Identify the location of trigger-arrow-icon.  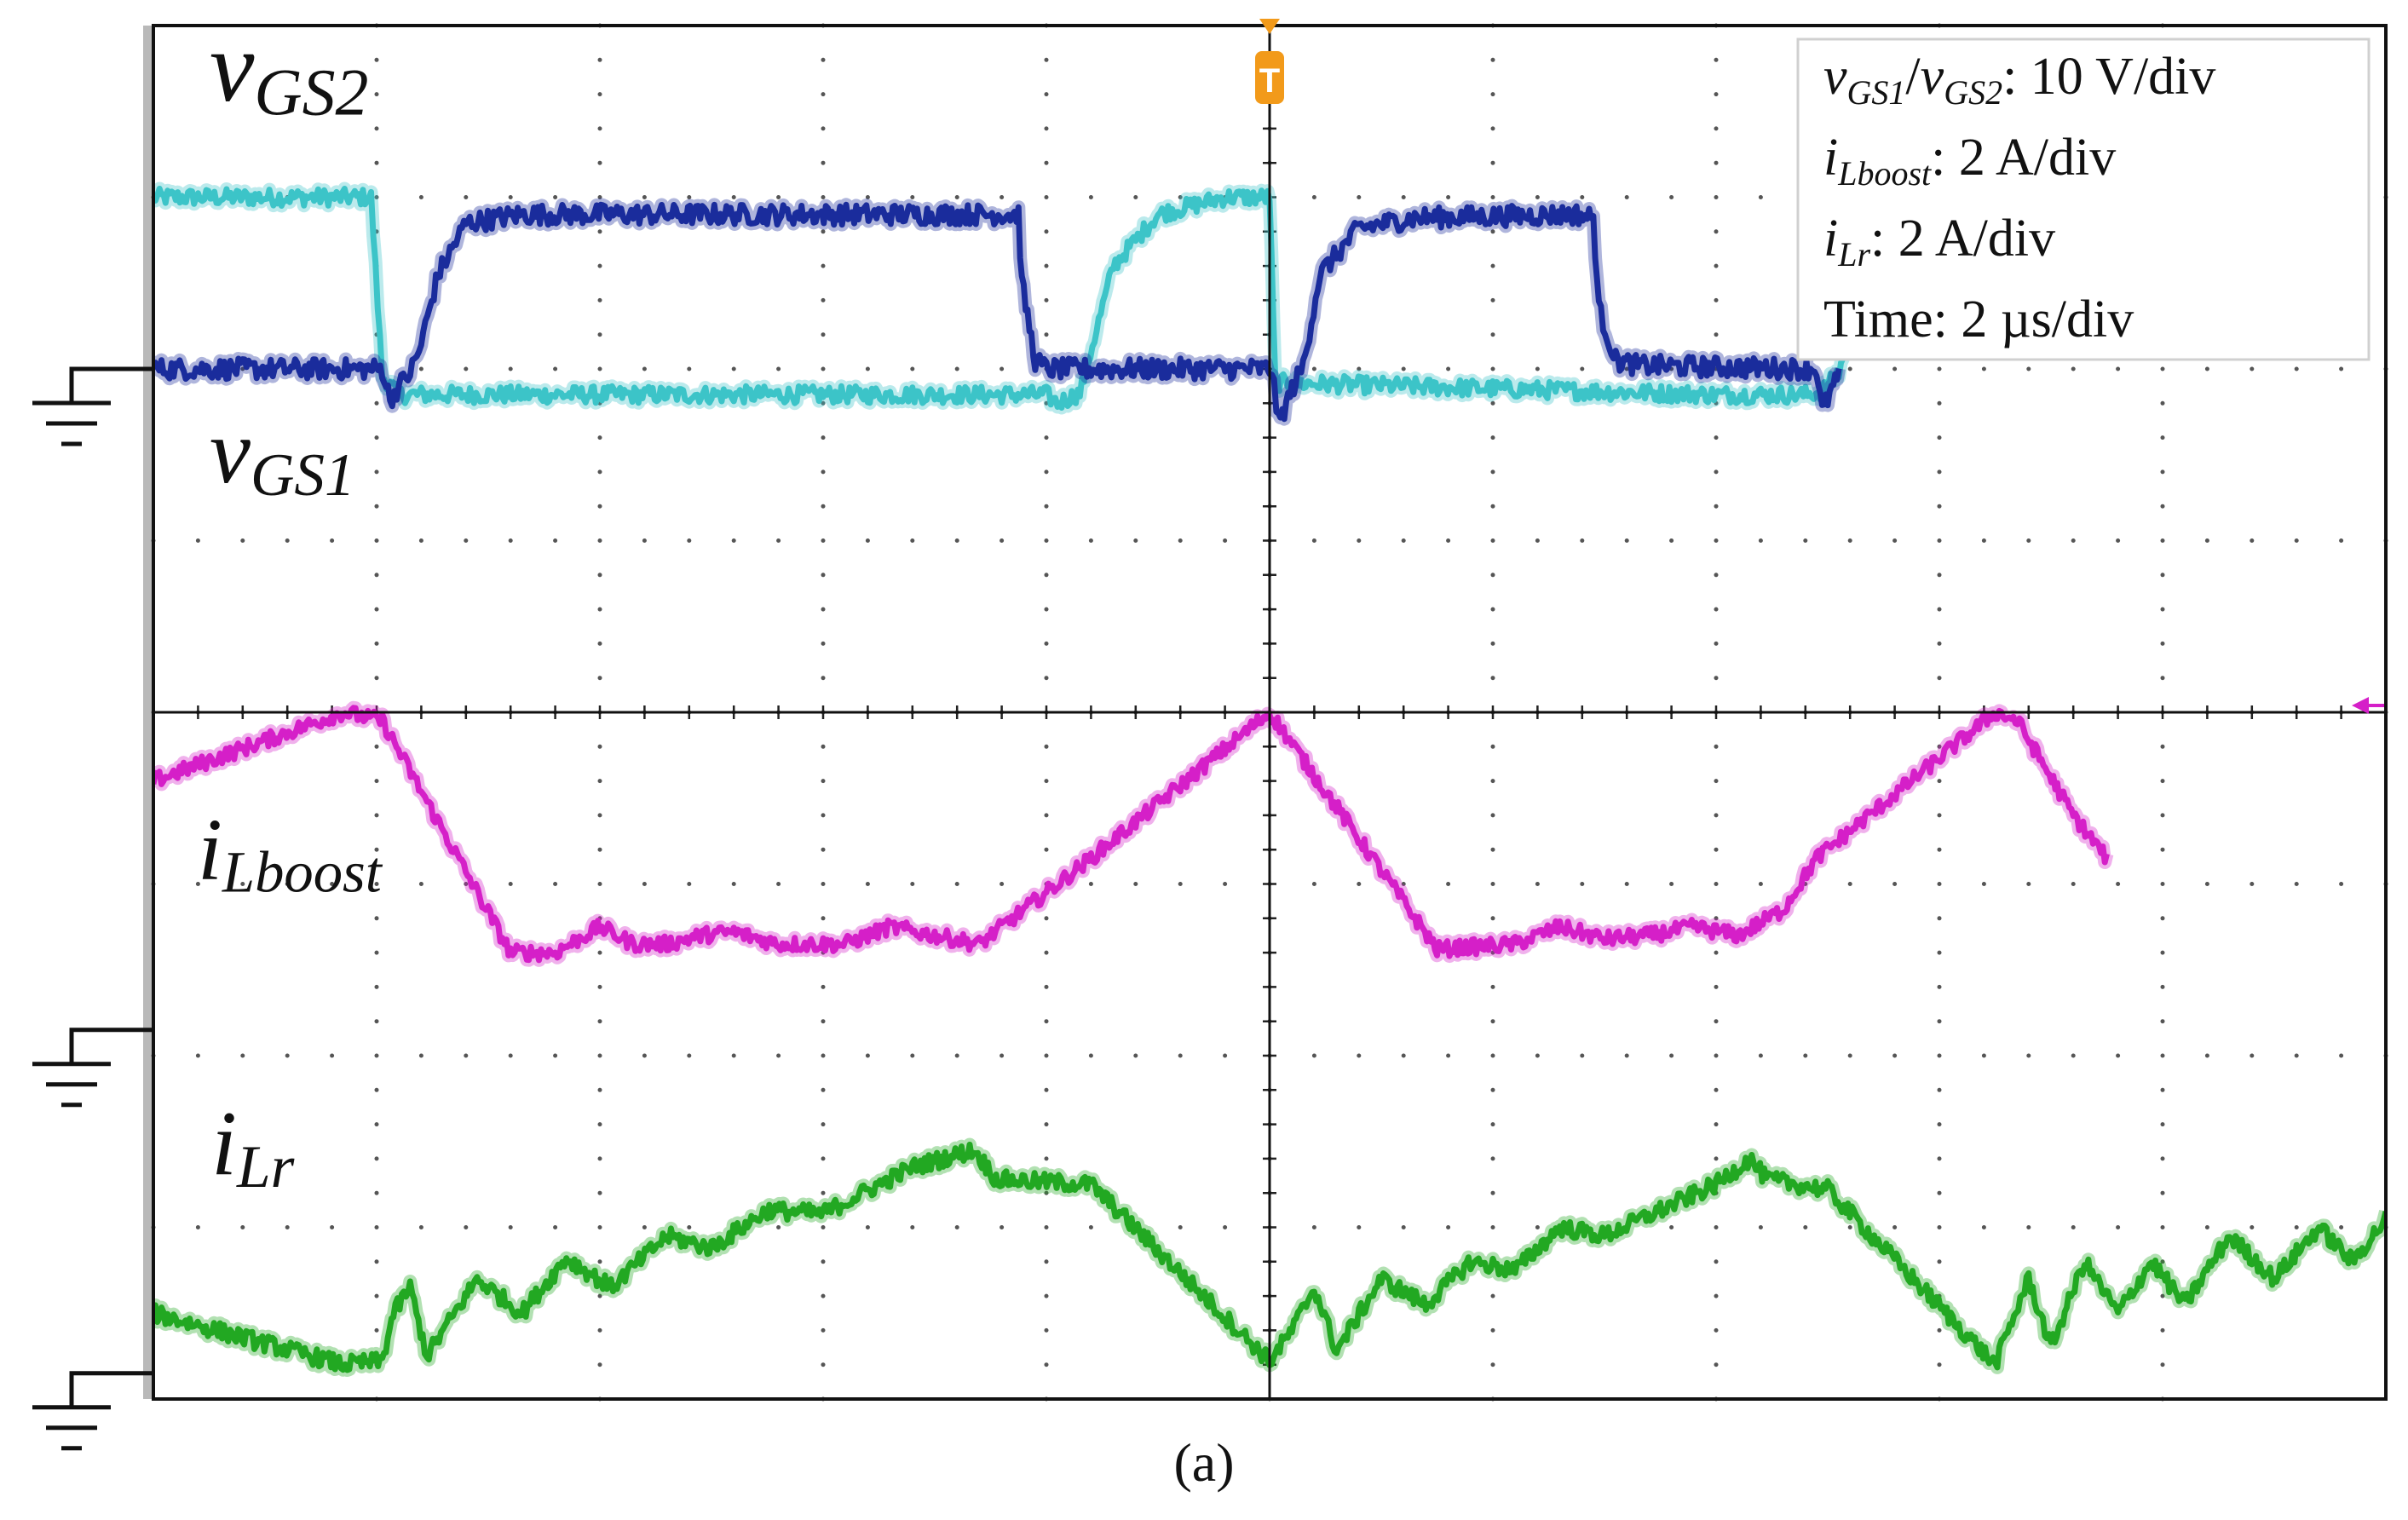
(1269, 27).